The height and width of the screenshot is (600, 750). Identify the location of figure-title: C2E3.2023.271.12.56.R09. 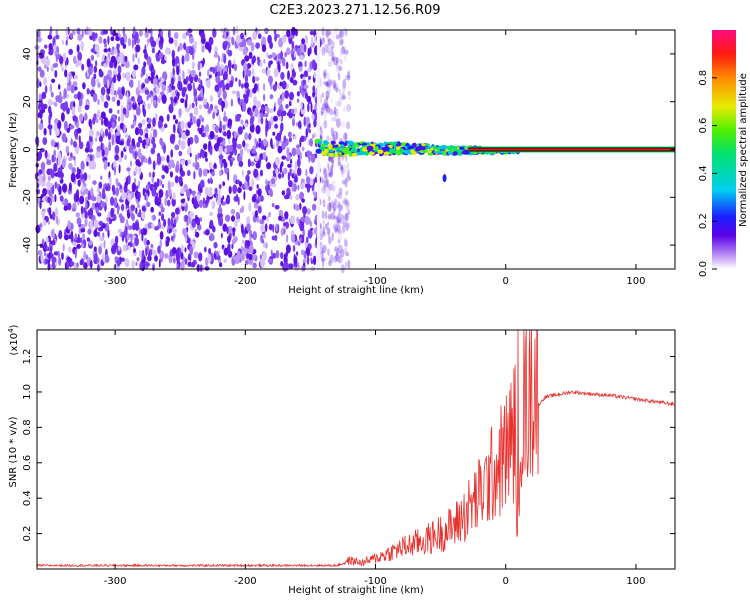
(354, 10).